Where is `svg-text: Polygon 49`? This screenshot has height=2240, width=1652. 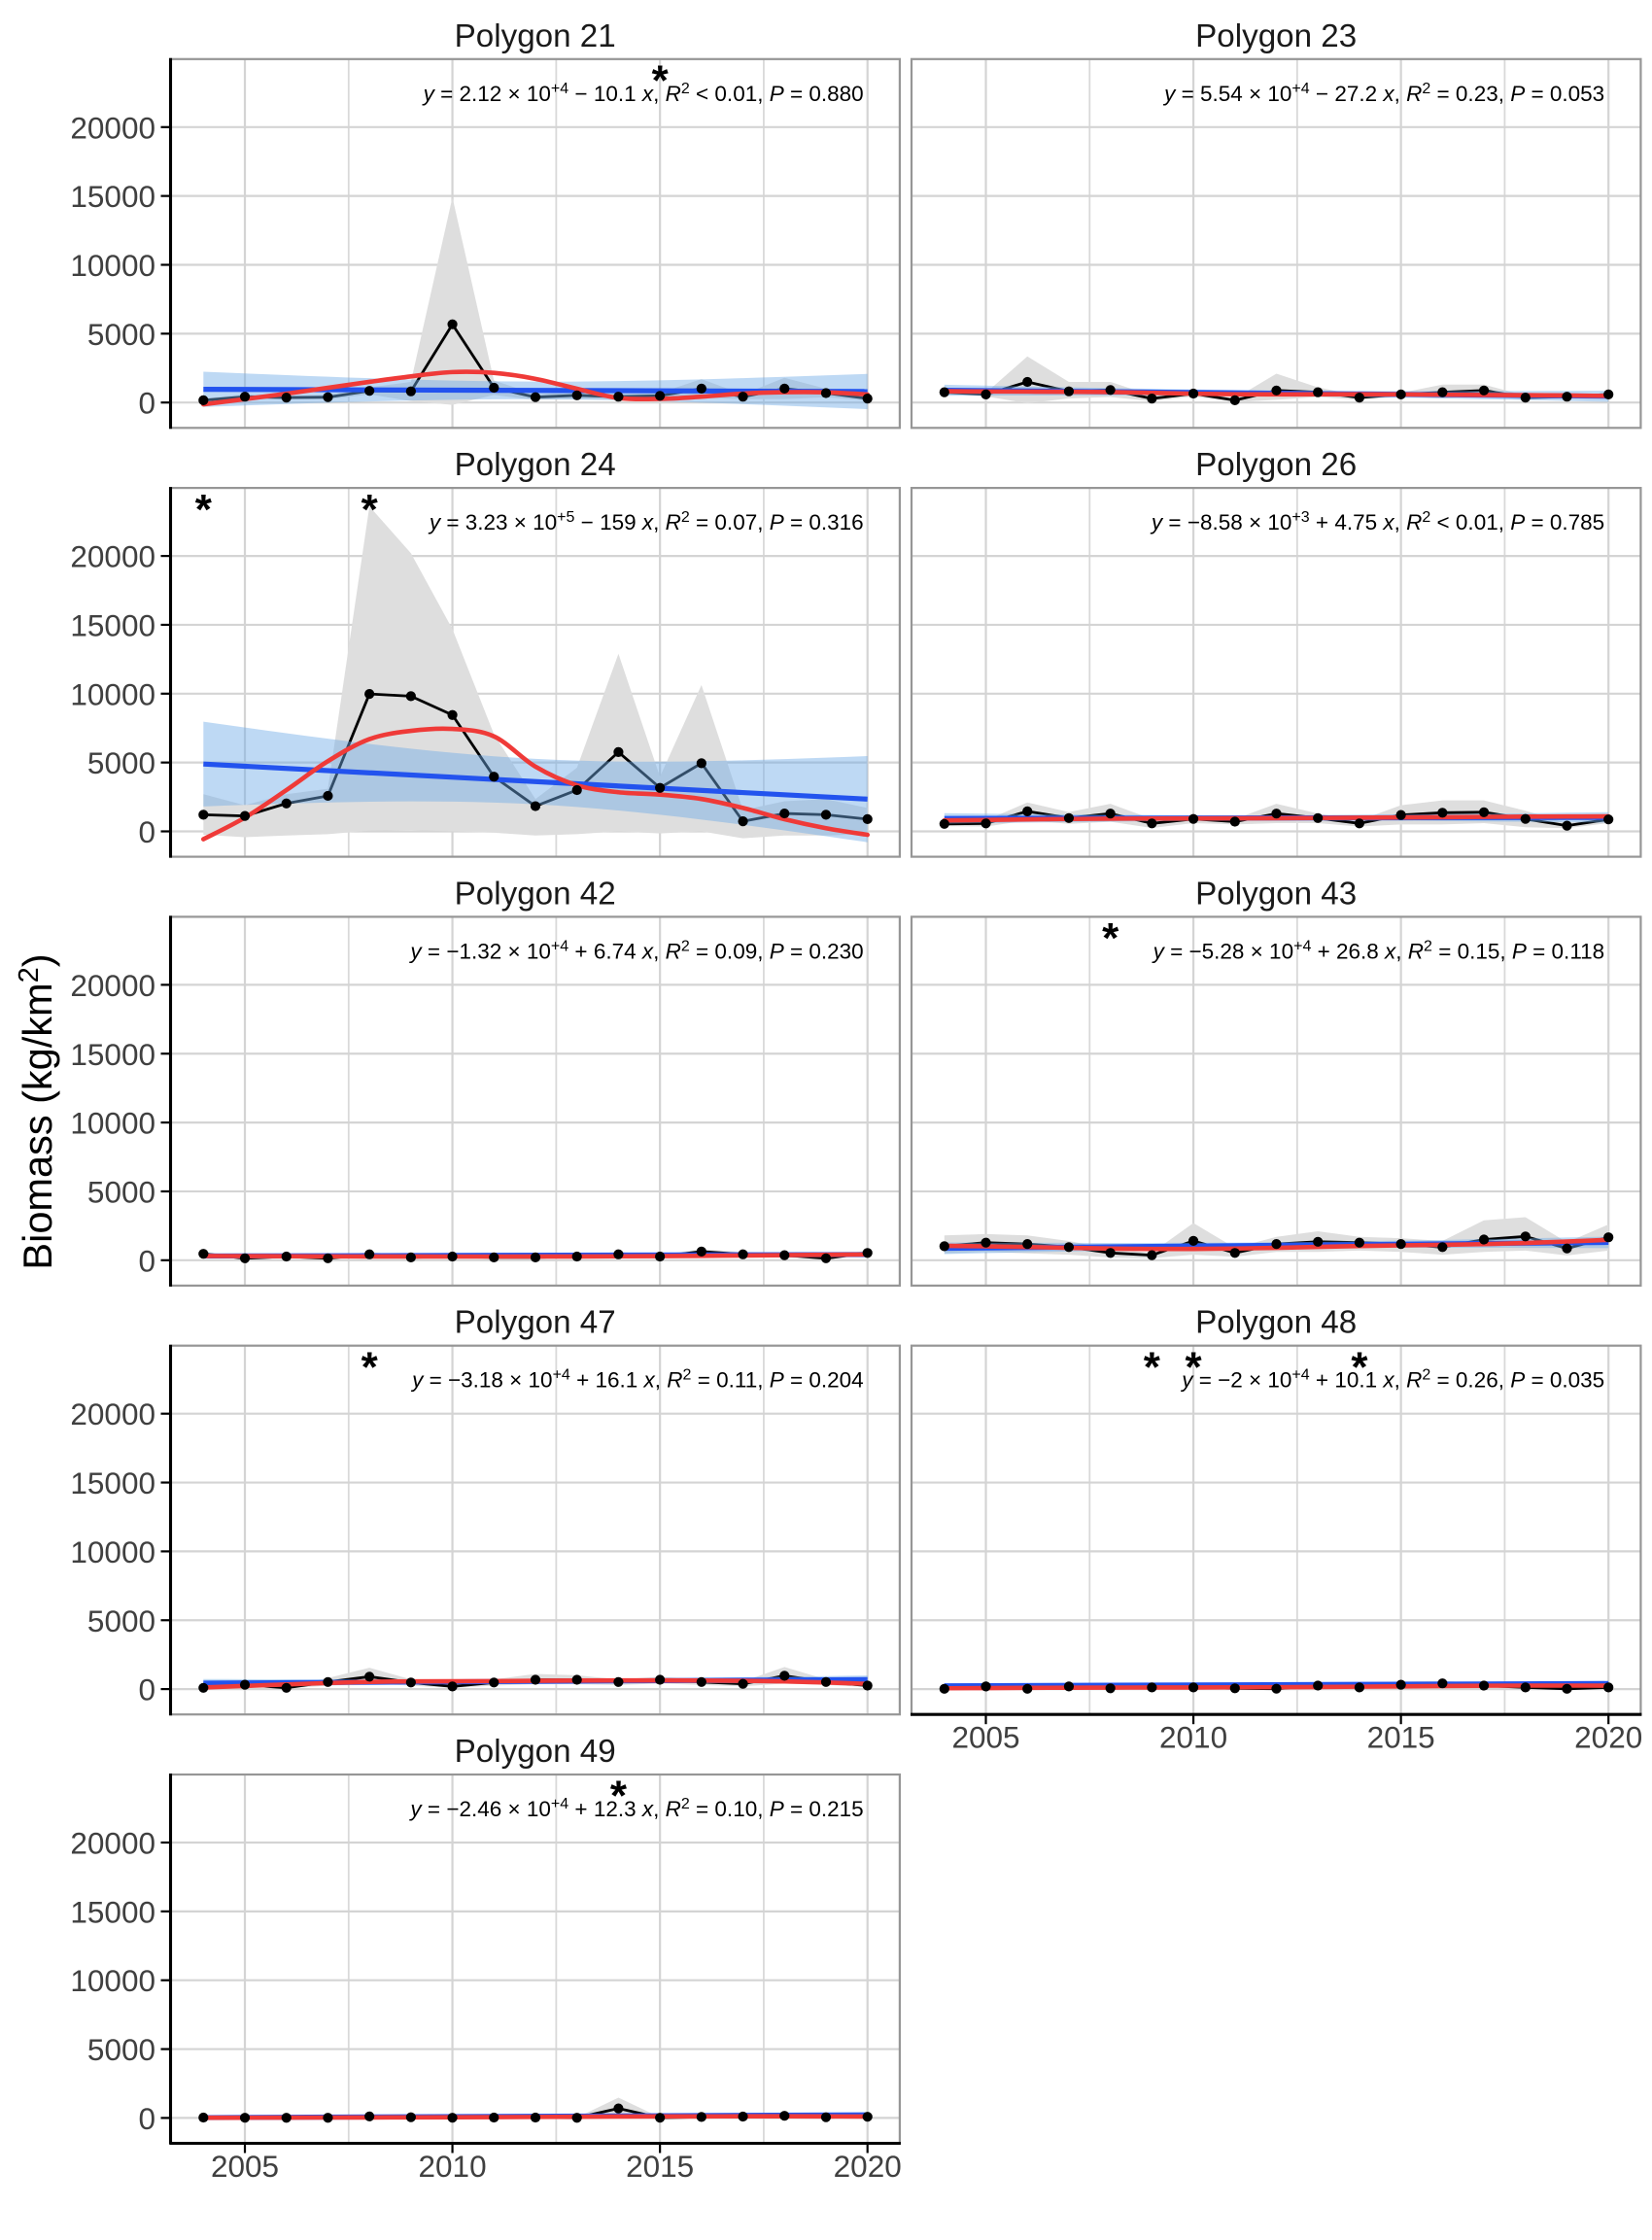 svg-text: Polygon 49 is located at coordinates (535, 1752).